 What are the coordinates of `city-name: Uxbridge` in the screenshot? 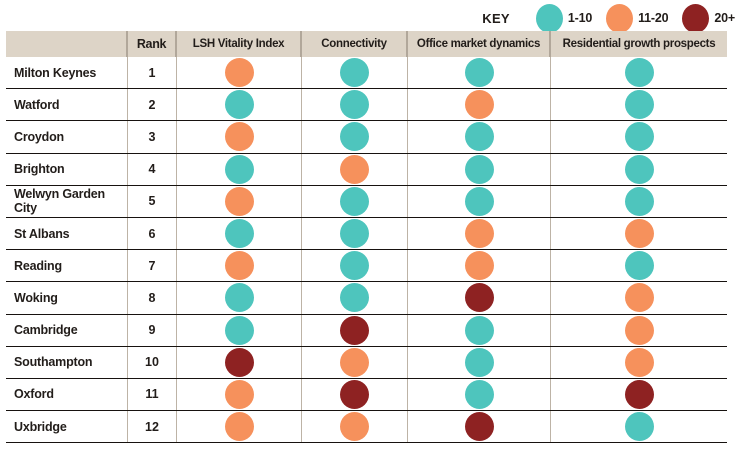 It's located at (67, 427).